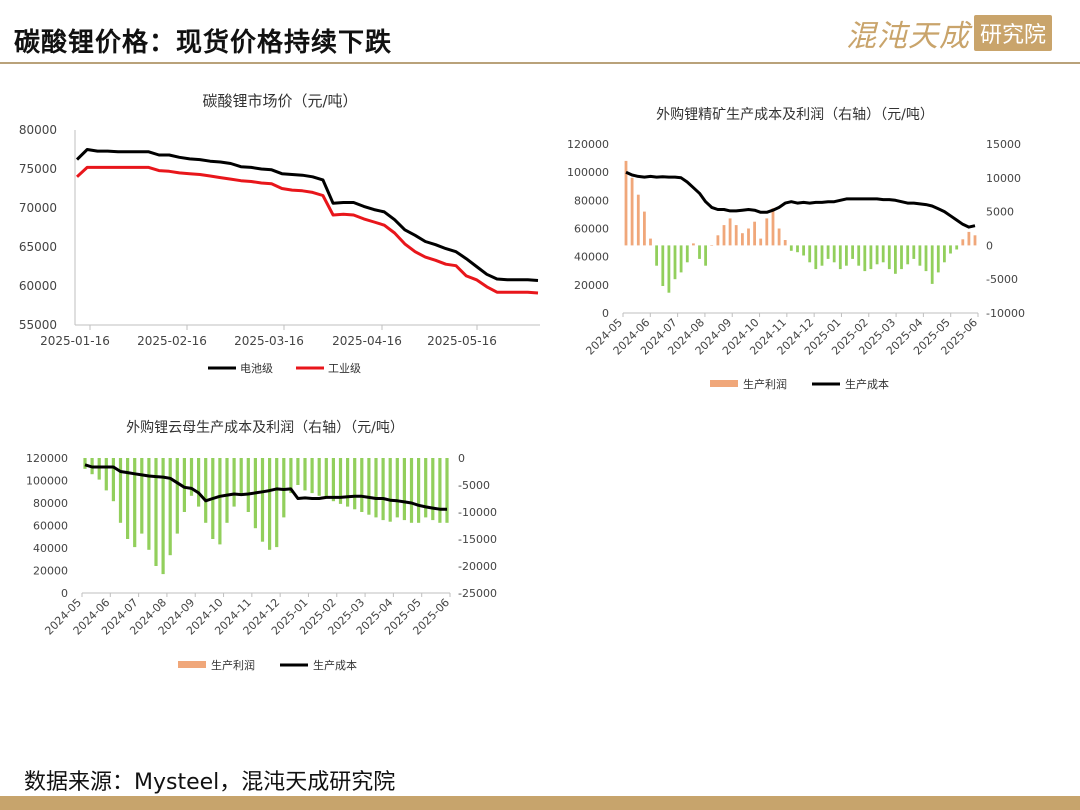 This screenshot has width=1080, height=810. I want to click on y-right-tick-label: -20000, so click(477, 566).